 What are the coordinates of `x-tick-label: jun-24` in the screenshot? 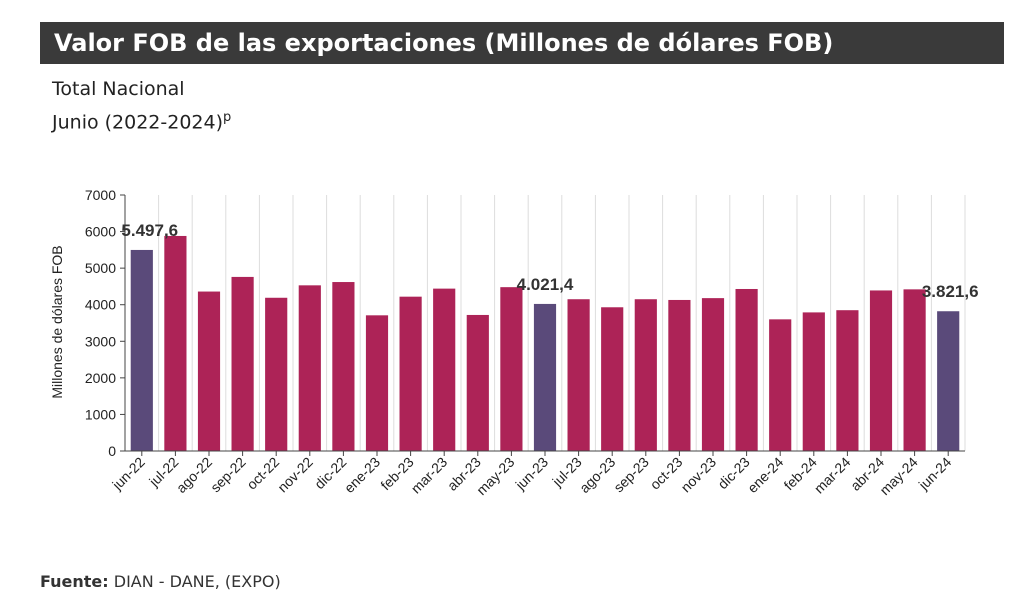 It's located at (935, 474).